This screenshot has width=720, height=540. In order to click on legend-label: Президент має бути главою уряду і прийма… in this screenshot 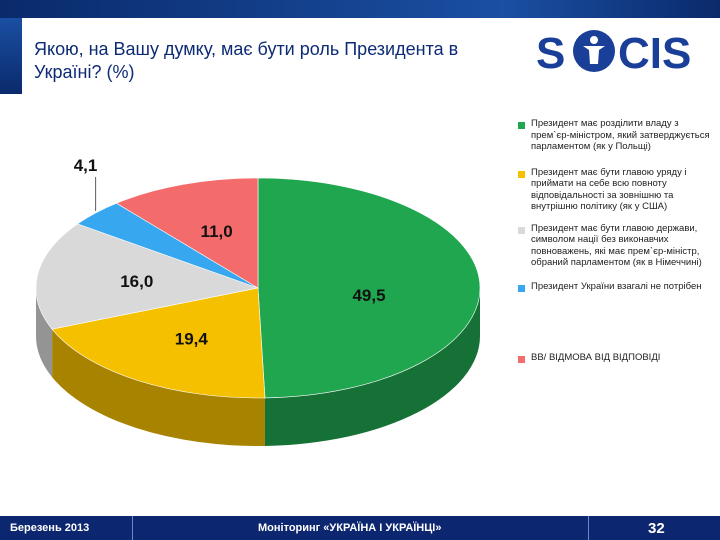, I will do `click(609, 189)`.